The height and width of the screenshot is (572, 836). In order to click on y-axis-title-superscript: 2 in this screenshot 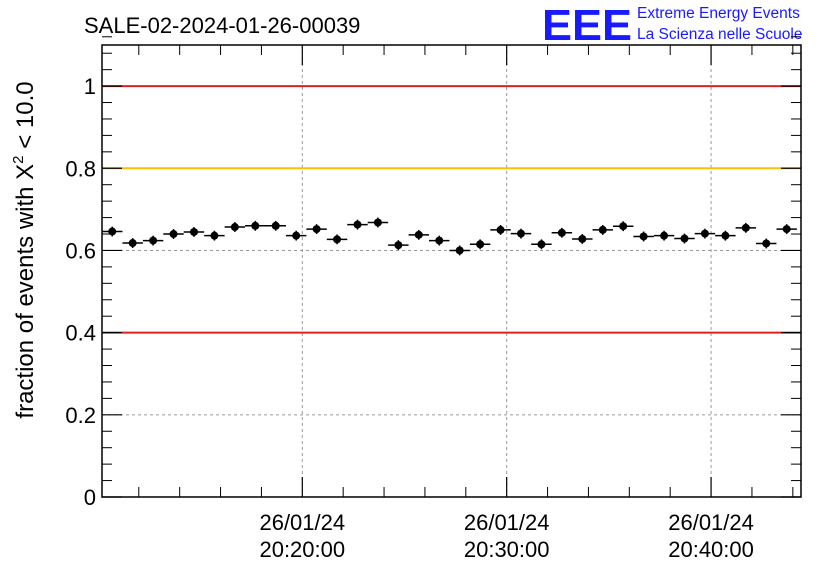, I will do `click(18, 159)`.